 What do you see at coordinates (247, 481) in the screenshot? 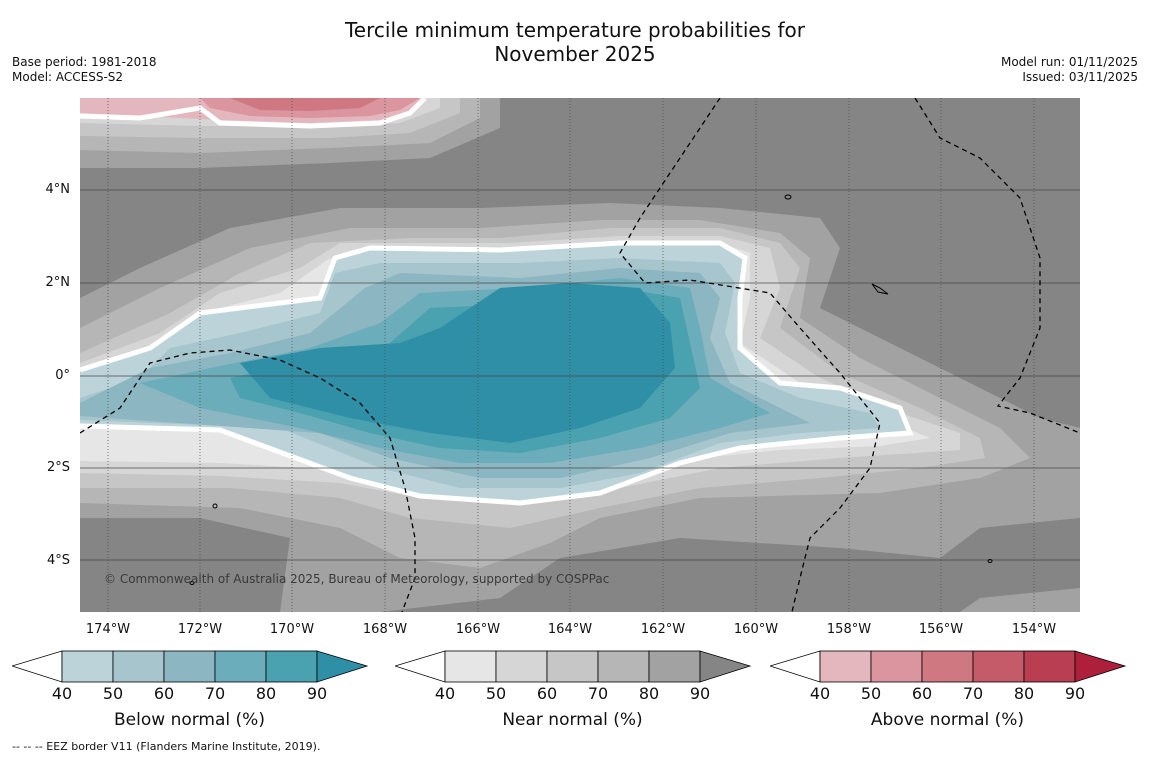
I see `eez-border-west` at bounding box center [247, 481].